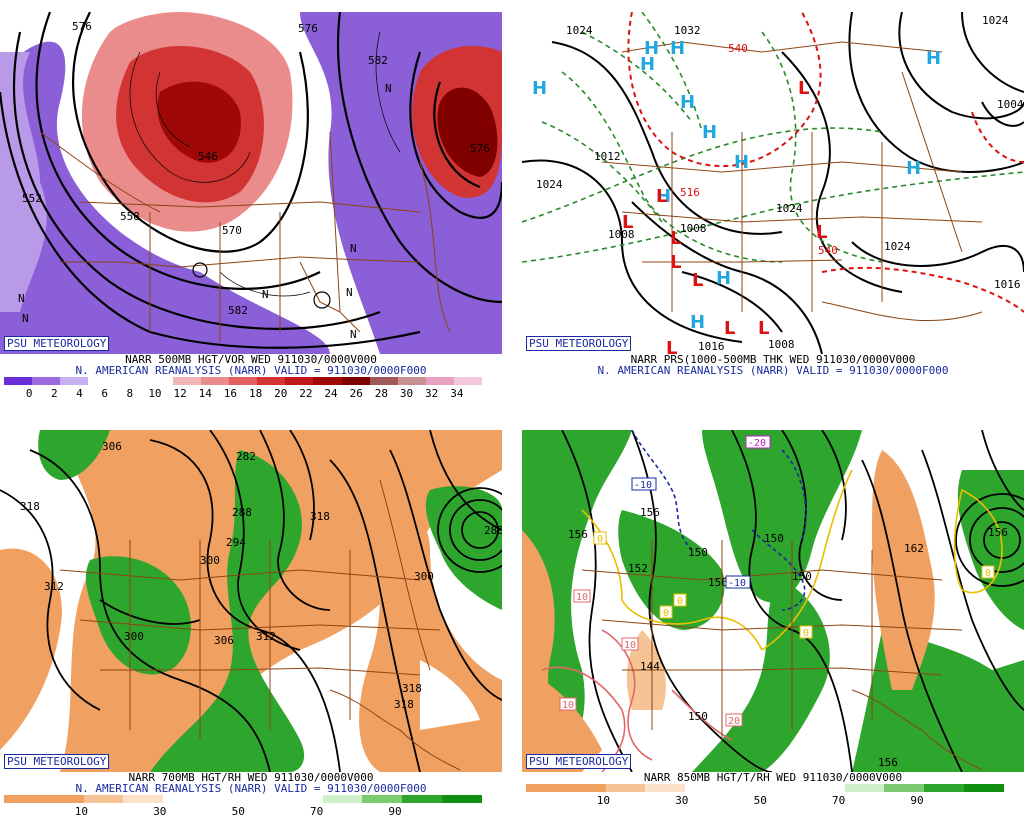 This screenshot has width=1024, height=819. I want to click on colorbar-tick-label: 16, so click(230, 393).